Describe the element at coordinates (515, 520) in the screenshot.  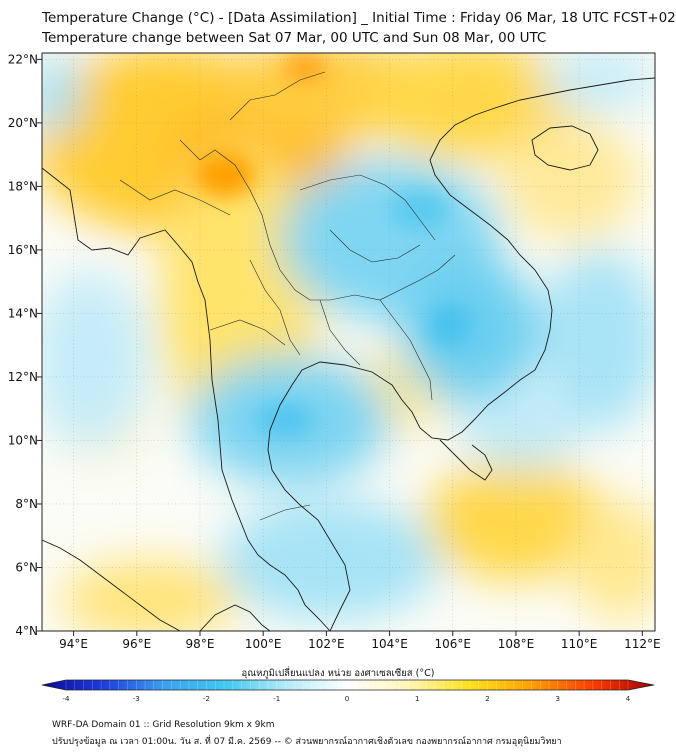
I see `warm-area-scs-south` at that location.